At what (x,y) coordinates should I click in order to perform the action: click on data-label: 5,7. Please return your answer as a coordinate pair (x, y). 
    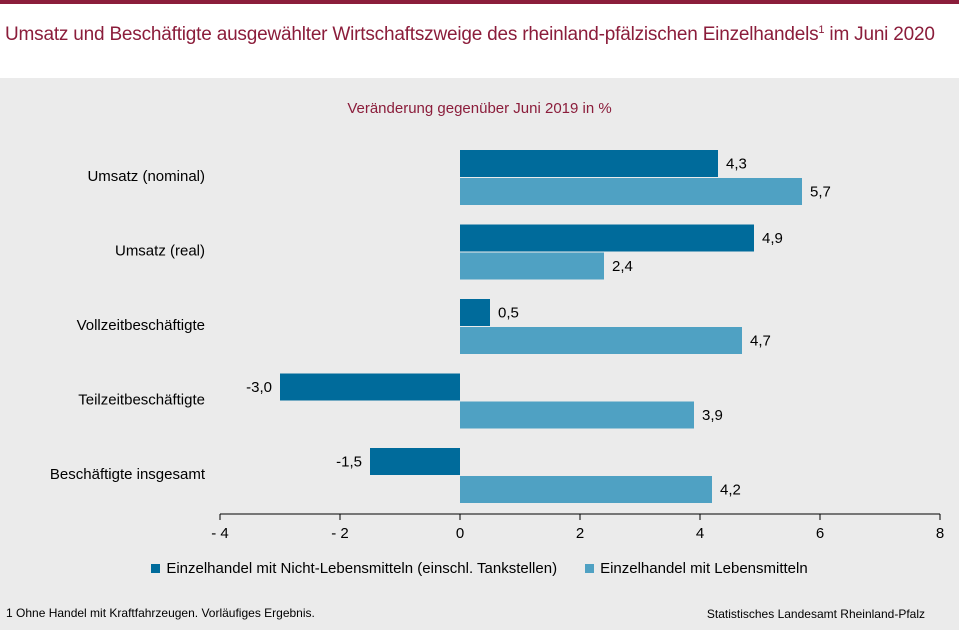
    Looking at the image, I should click on (820, 192).